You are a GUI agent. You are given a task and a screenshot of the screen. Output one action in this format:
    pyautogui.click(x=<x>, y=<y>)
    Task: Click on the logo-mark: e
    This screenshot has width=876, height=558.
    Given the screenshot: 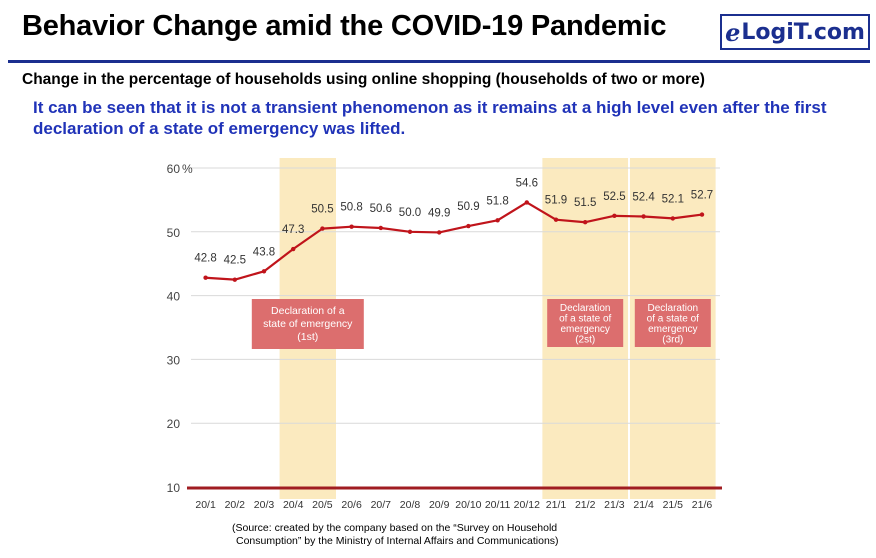 What is the action you would take?
    pyautogui.click(x=733, y=32)
    